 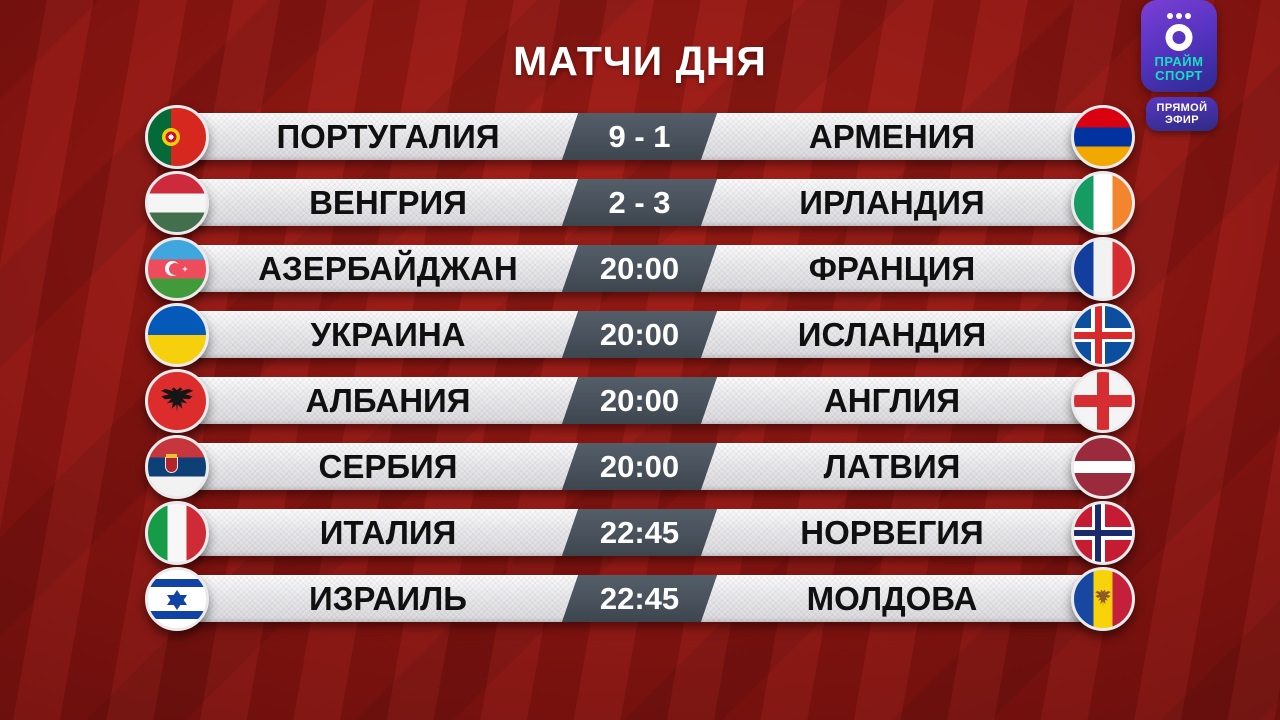 What do you see at coordinates (1179, 75) in the screenshot?
I see `channel-name-line2: СПОРТ` at bounding box center [1179, 75].